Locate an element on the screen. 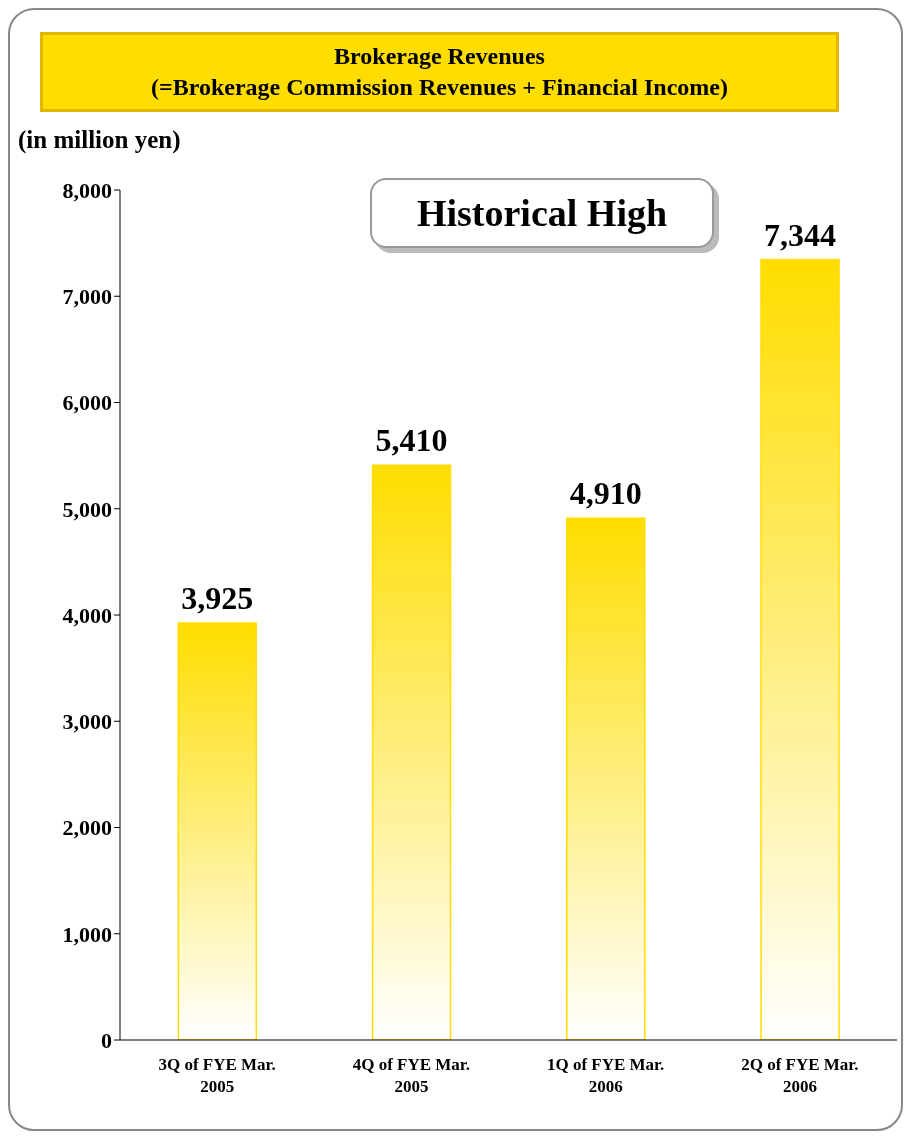 The height and width of the screenshot is (1139, 913). data-label: 5,410 is located at coordinates (411, 440).